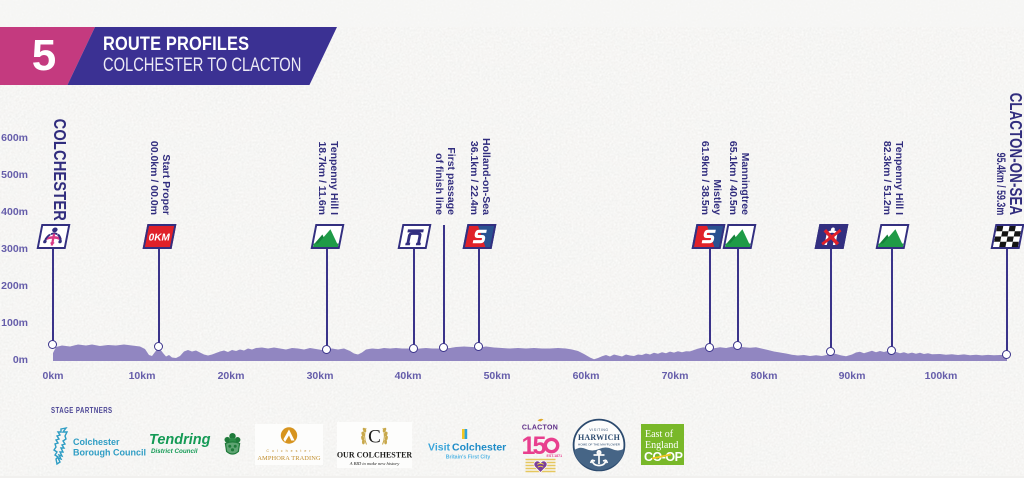  I want to click on svg-text: Visit, so click(439, 448).